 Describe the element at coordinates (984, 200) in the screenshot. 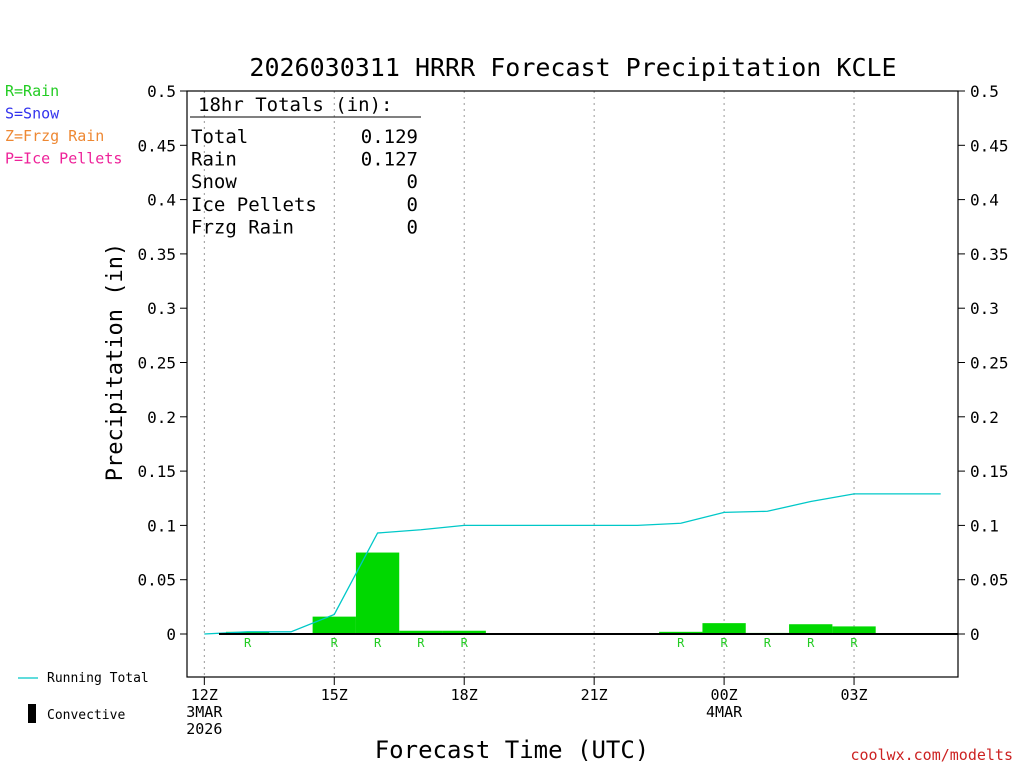

I see `y-tick-label-right-8: 0.4` at that location.